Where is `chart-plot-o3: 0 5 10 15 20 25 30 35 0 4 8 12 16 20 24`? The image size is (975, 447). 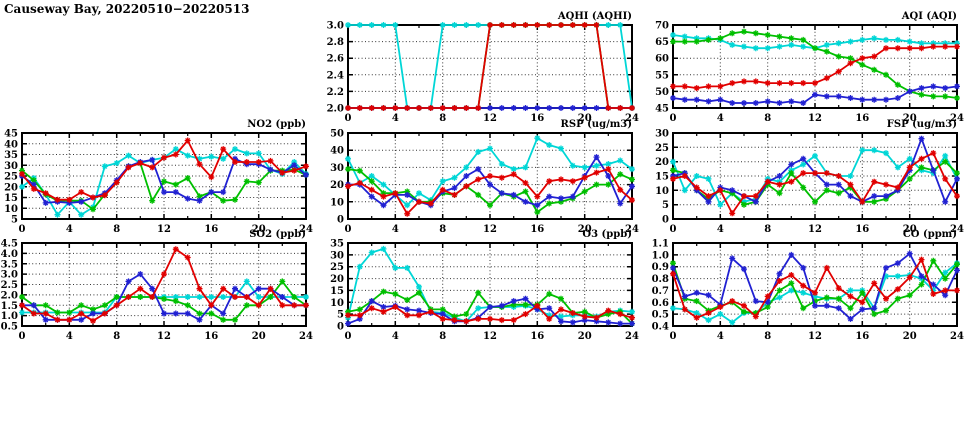 chart-plot-o3: 0 5 10 15 20 25 30 35 0 4 8 12 16 20 24 is located at coordinates (484, 284).